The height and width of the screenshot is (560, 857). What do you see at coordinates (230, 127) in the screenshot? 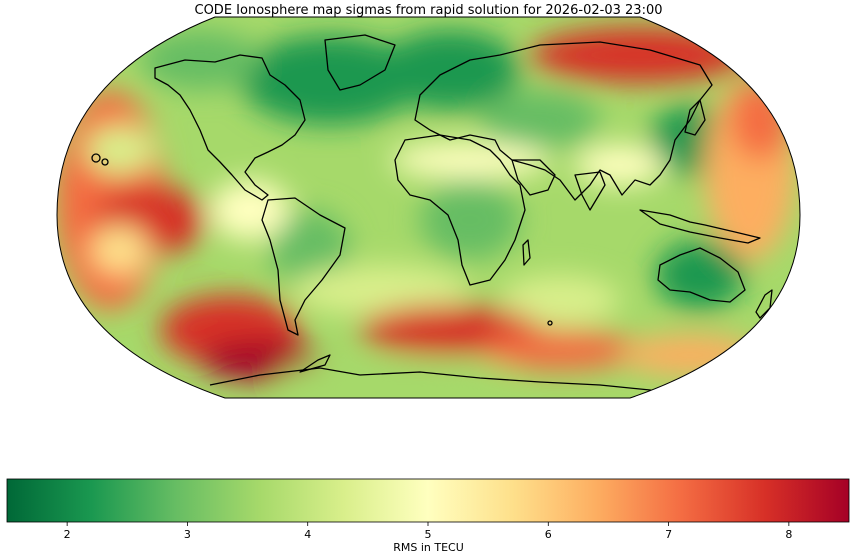
I see `north-america-coast` at bounding box center [230, 127].